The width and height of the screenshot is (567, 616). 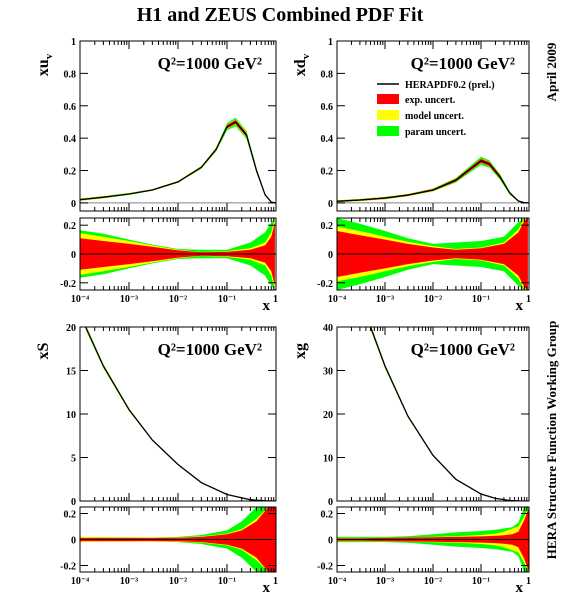 What do you see at coordinates (434, 116) in the screenshot?
I see `legend-model-label: model uncert.` at bounding box center [434, 116].